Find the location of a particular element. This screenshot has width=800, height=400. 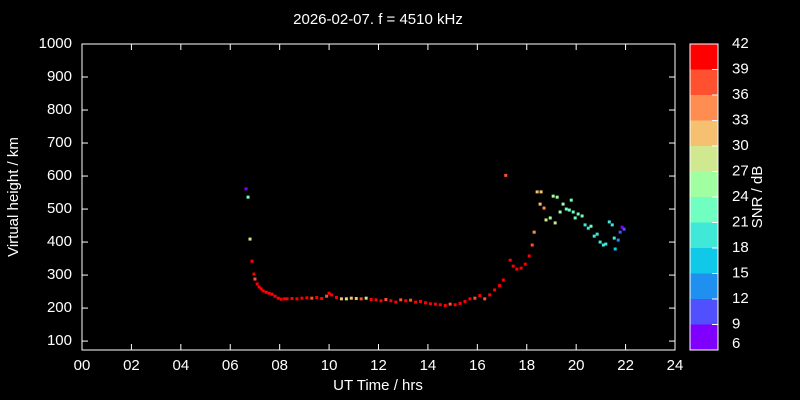

colorbar-tick-label: 33 is located at coordinates (740, 119).